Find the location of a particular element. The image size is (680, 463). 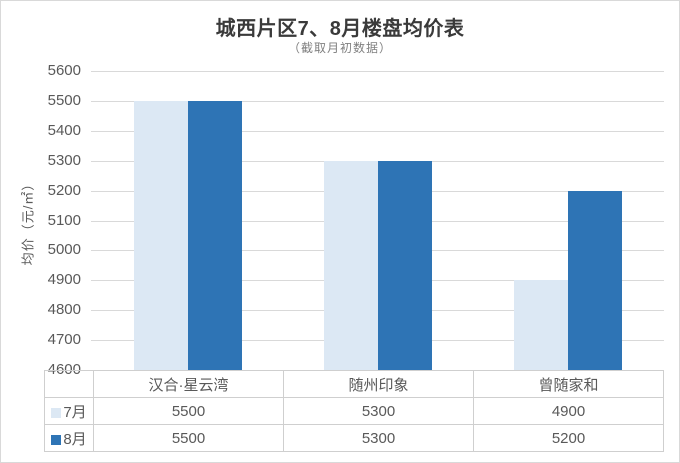

chart-subtitle: （截取月初数据） is located at coordinates (339, 48).